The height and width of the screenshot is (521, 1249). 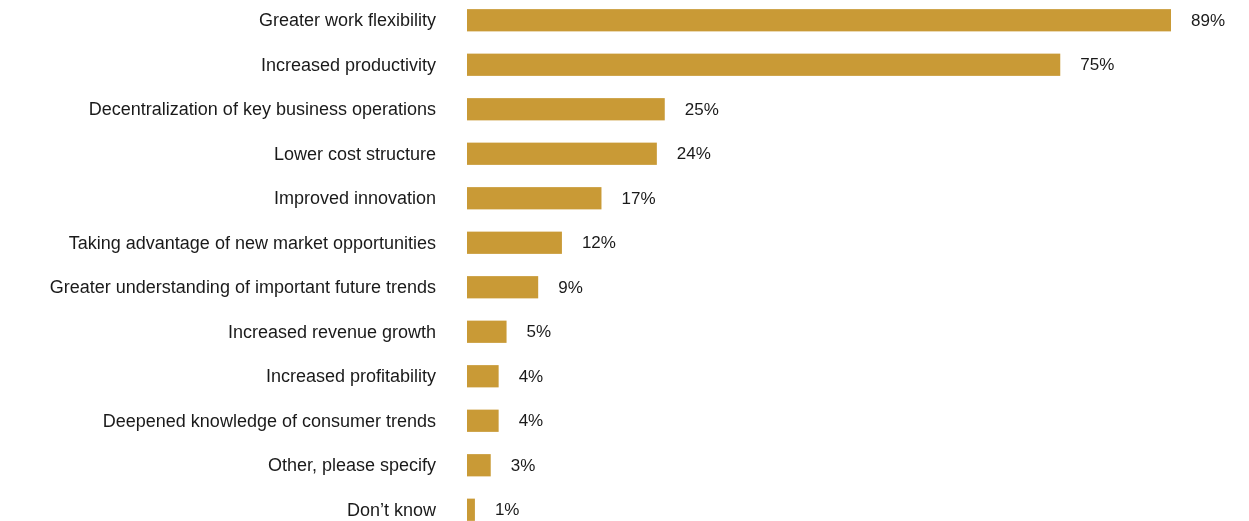 I want to click on y-tick-label: Other, please specify, so click(x=351, y=465).